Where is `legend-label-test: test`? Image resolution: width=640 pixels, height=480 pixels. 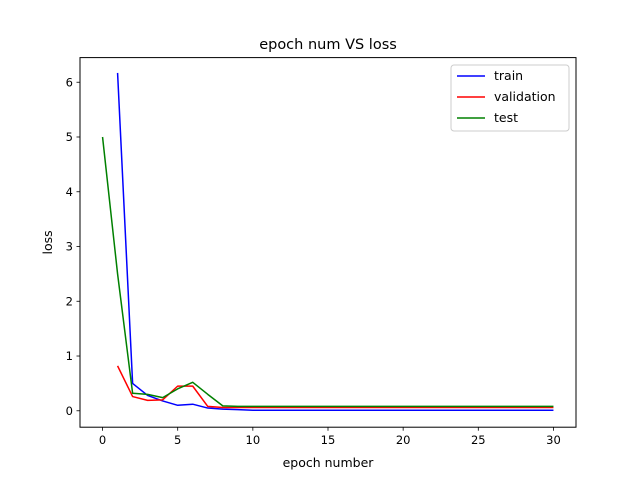
legend-label-test: test is located at coordinates (506, 117).